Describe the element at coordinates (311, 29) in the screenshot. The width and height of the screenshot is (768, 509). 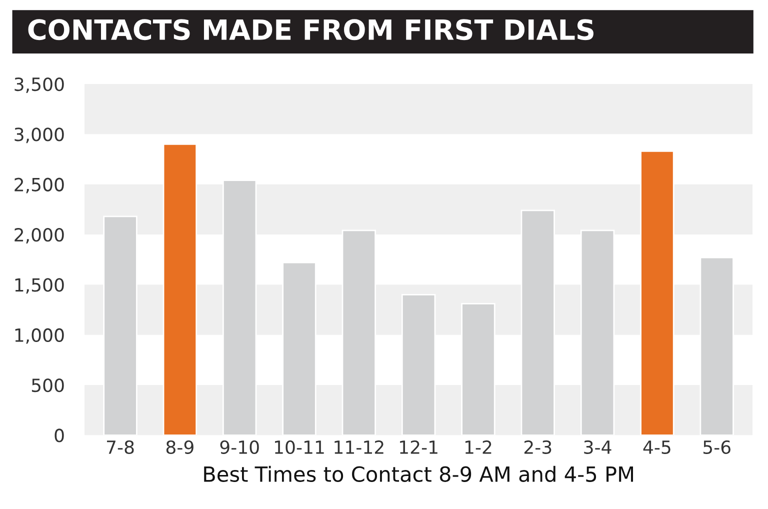
I see `chart-title: CONTACTS MADE FROM FIRST DIALS` at that location.